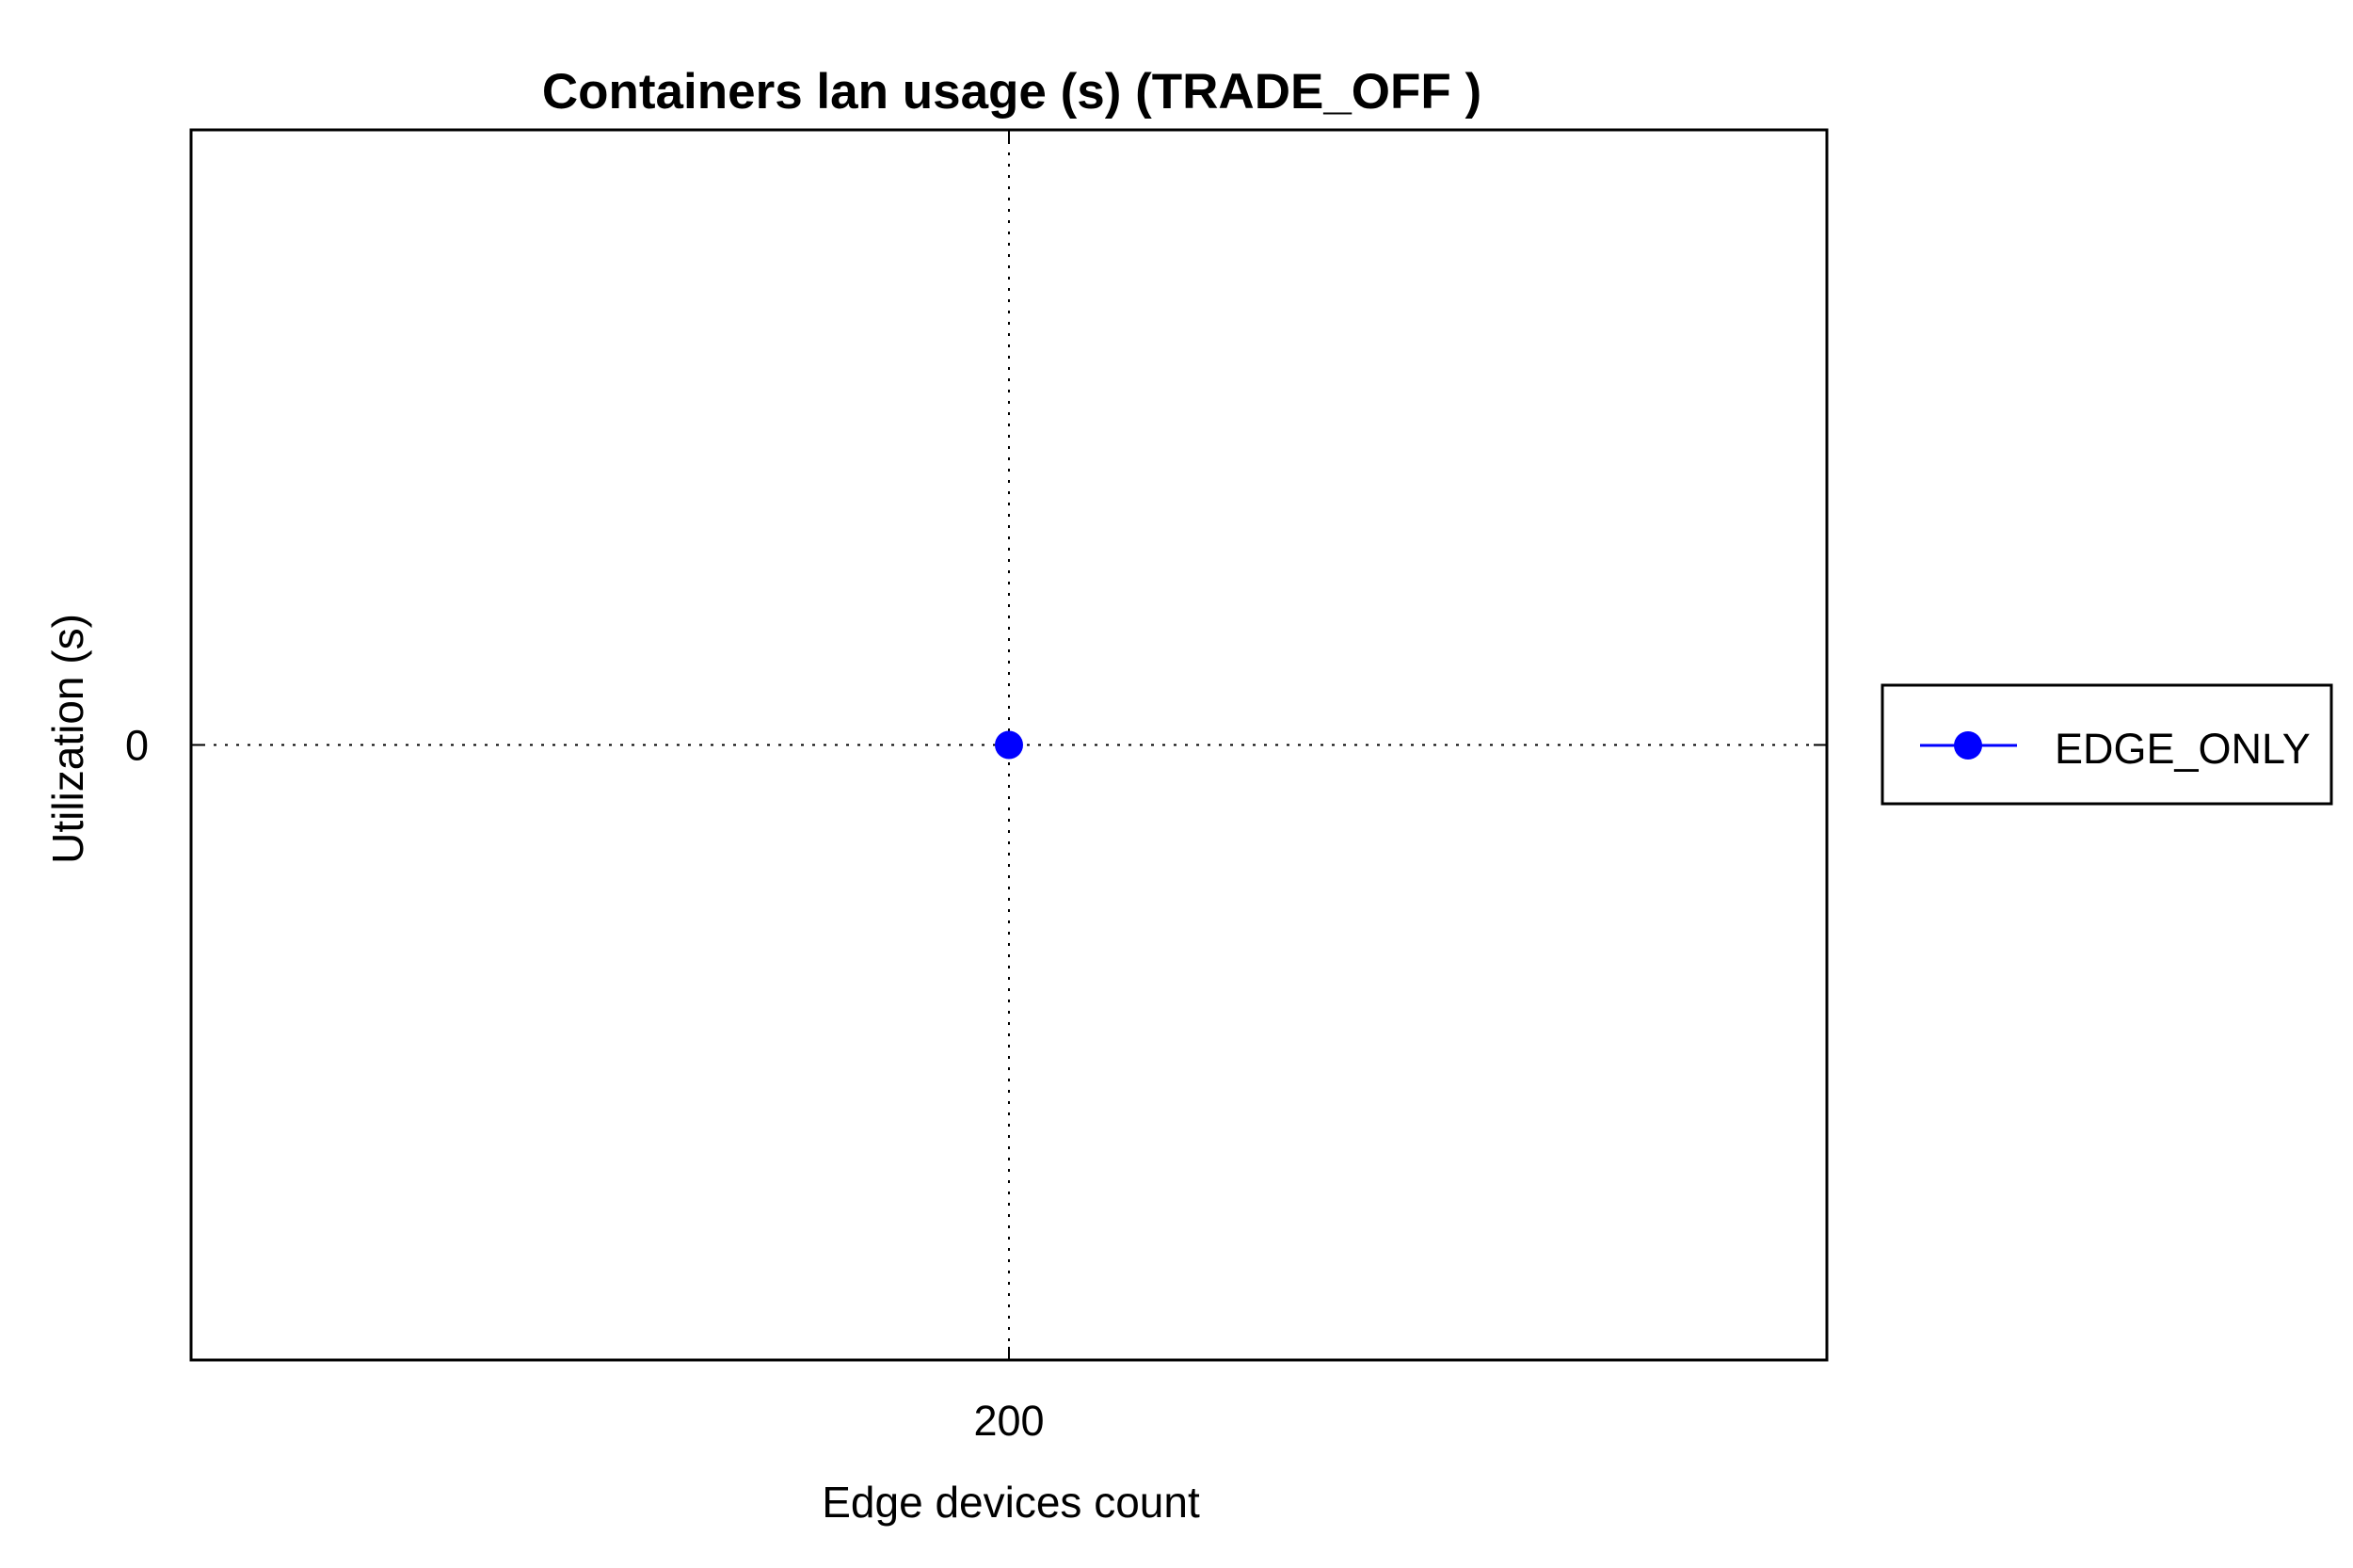 This screenshot has width=2353, height=1568. What do you see at coordinates (1008, 1421) in the screenshot?
I see `x-tick-label: 200` at bounding box center [1008, 1421].